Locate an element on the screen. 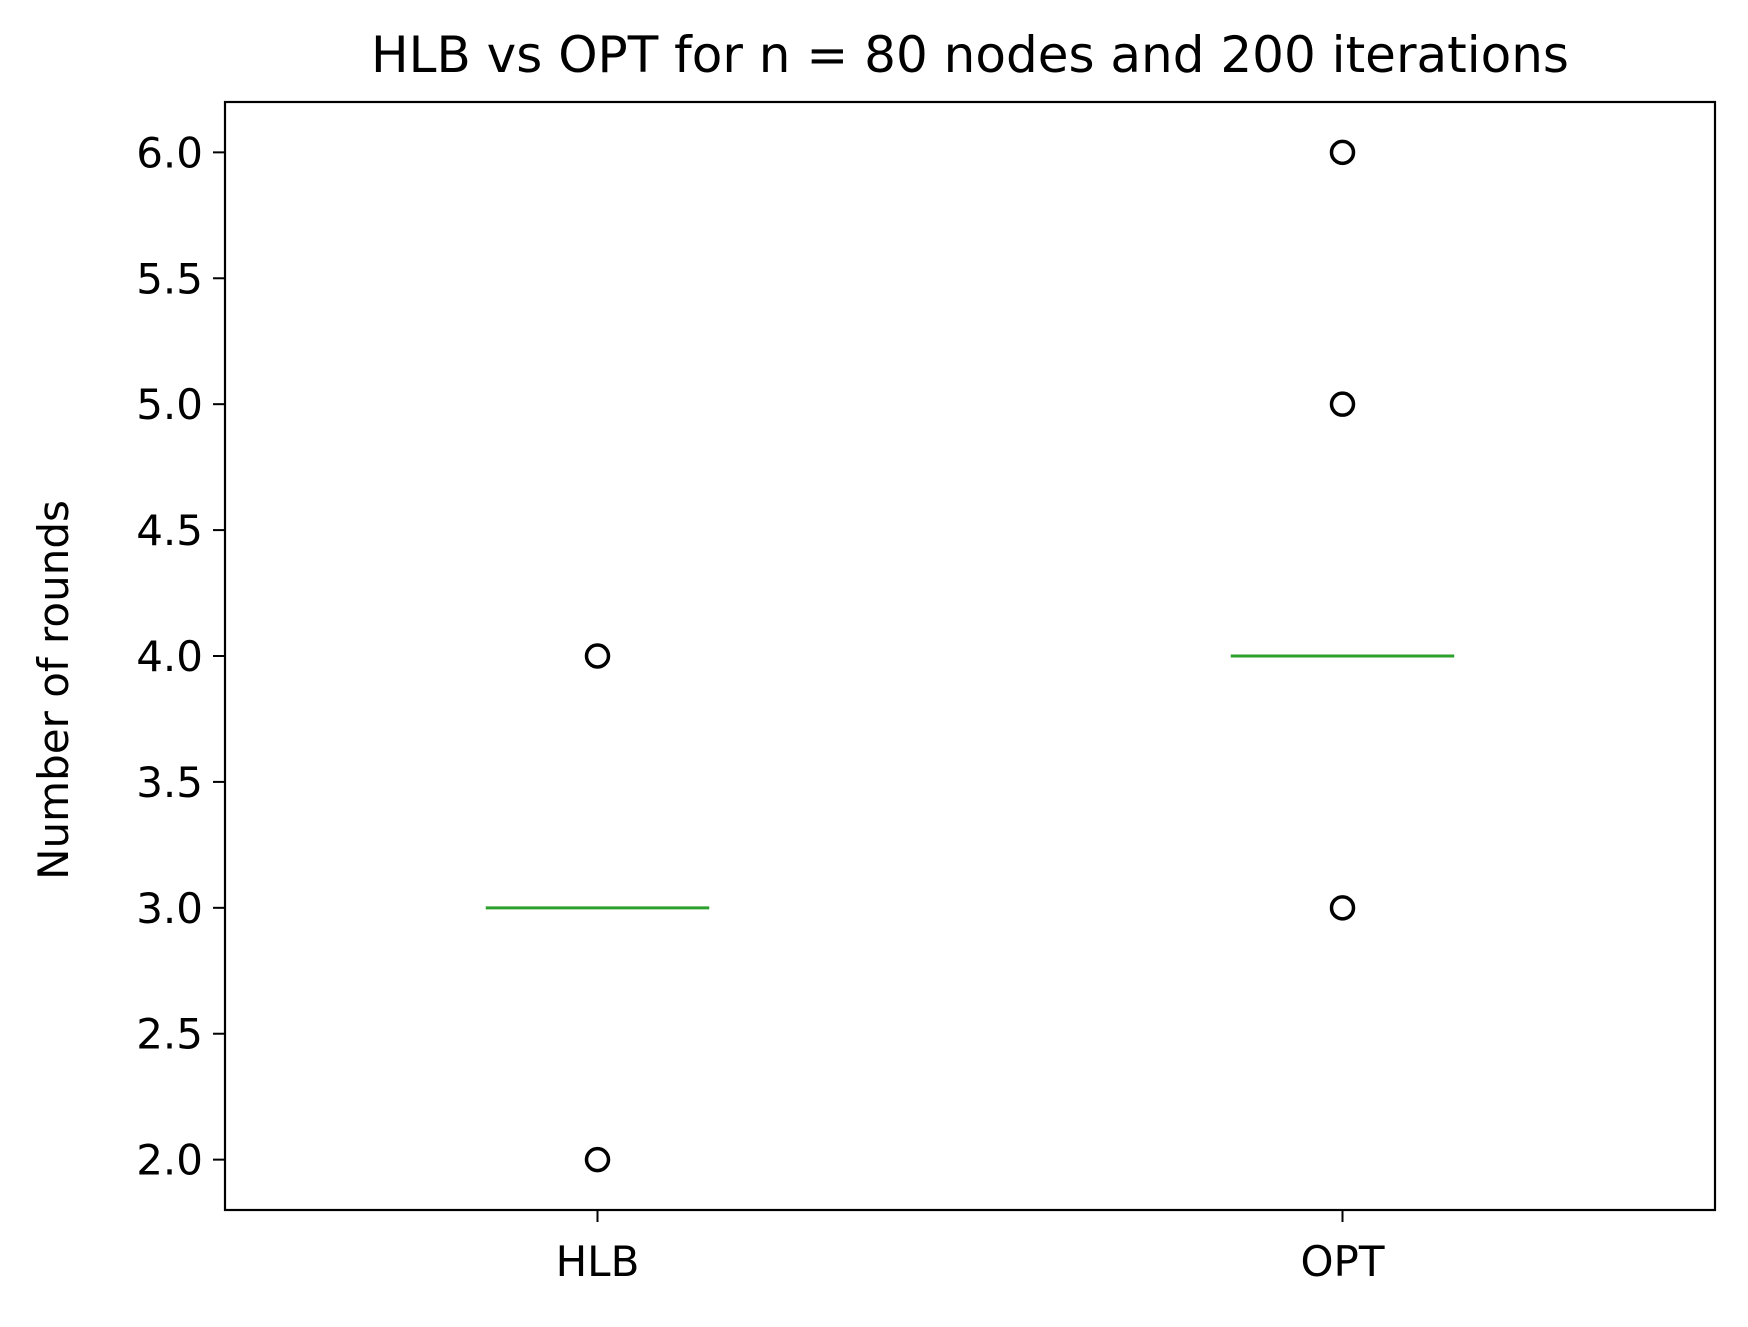 Image resolution: width=1748 pixels, height=1327 pixels. y-tick-label: 4.5 is located at coordinates (169, 530).